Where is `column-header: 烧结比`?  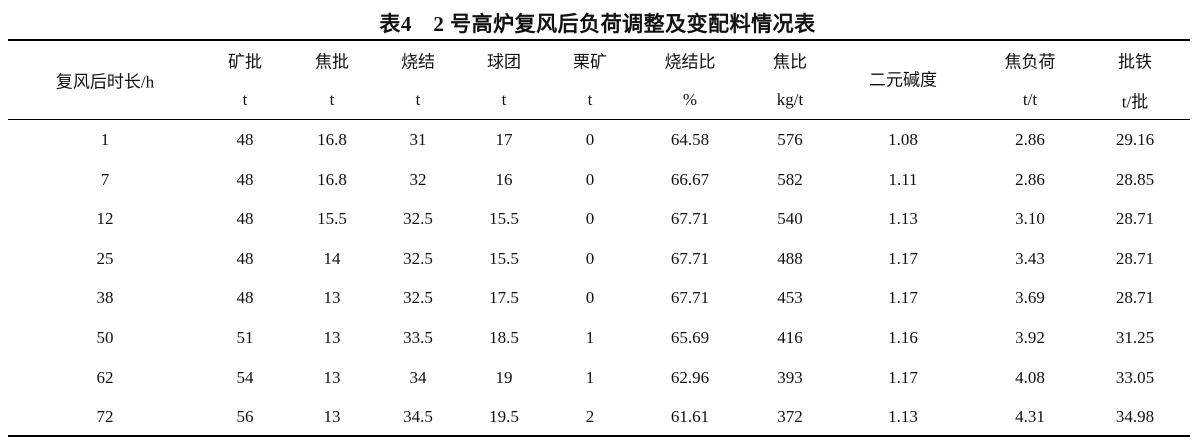 column-header: 烧结比 is located at coordinates (690, 62).